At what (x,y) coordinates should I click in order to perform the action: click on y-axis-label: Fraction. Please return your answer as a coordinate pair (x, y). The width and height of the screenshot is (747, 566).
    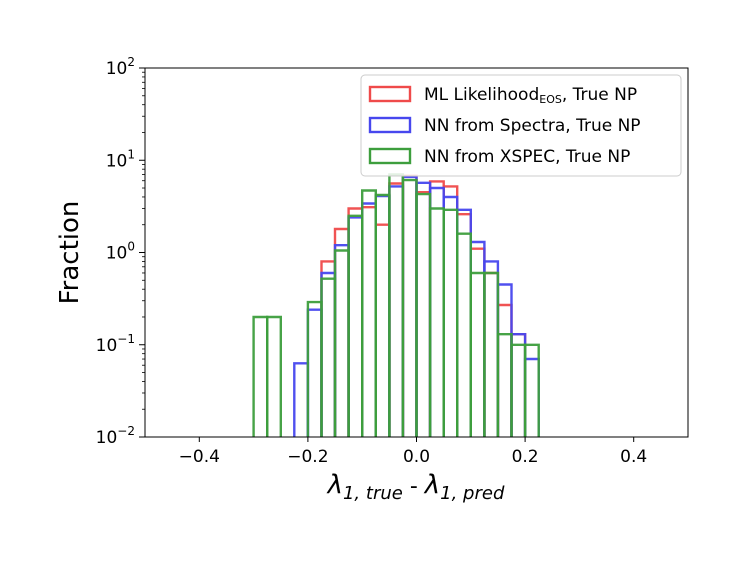
    Looking at the image, I should click on (70, 253).